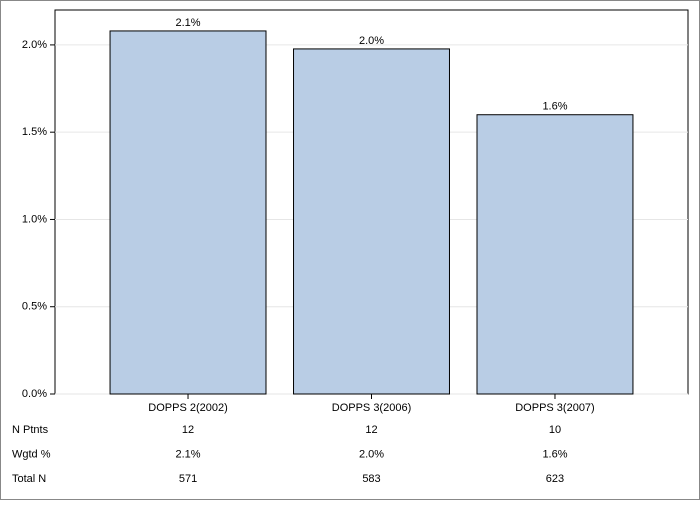  I want to click on value-label: 2.0%, so click(371, 41).